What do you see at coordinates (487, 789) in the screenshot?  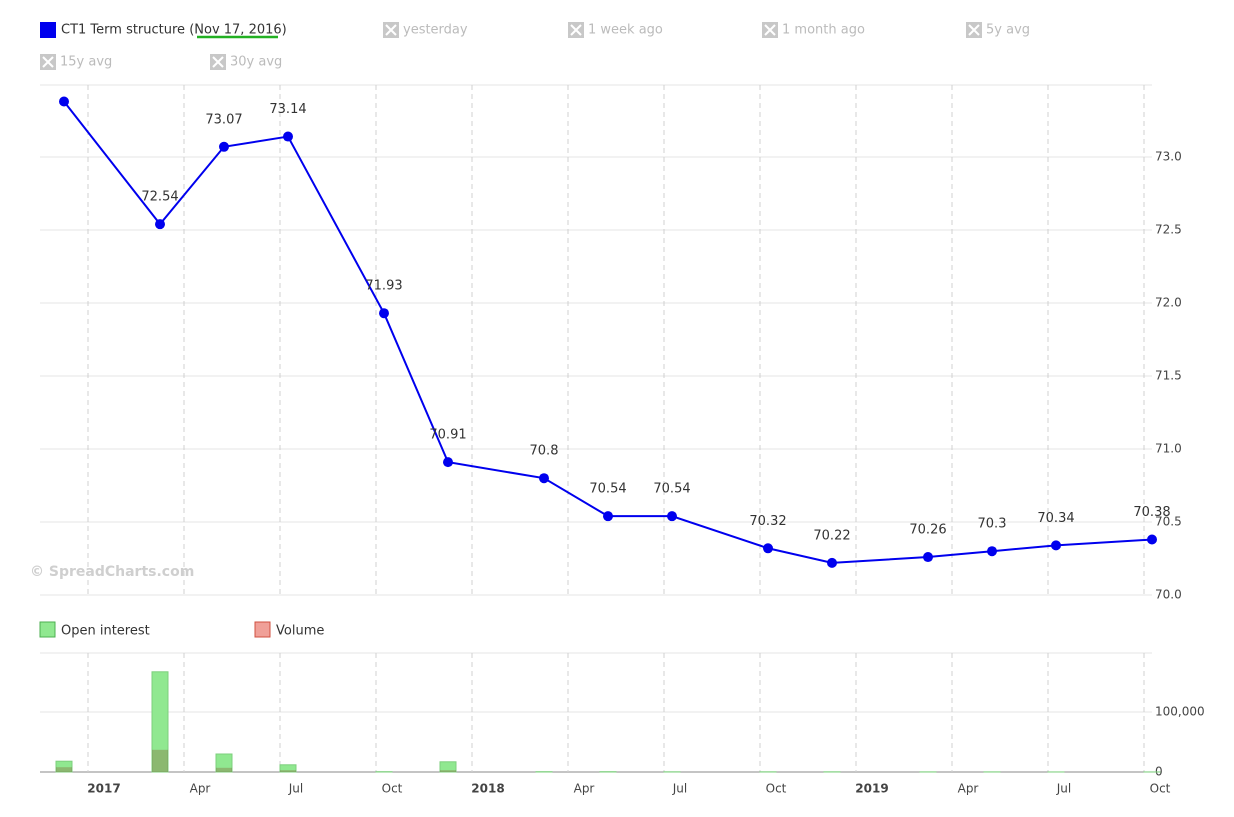 I see `x-tick-label: 2018` at bounding box center [487, 789].